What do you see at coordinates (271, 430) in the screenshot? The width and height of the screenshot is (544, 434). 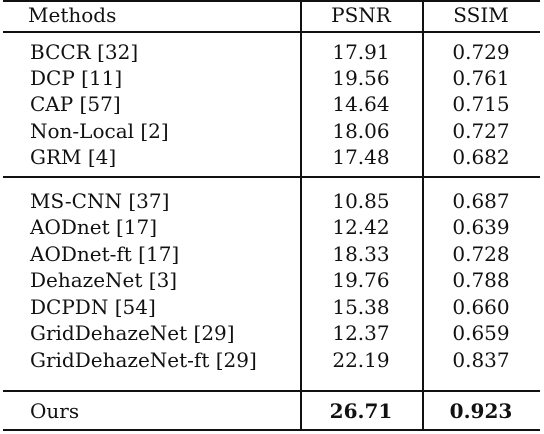 I see `bottom-rule` at bounding box center [271, 430].